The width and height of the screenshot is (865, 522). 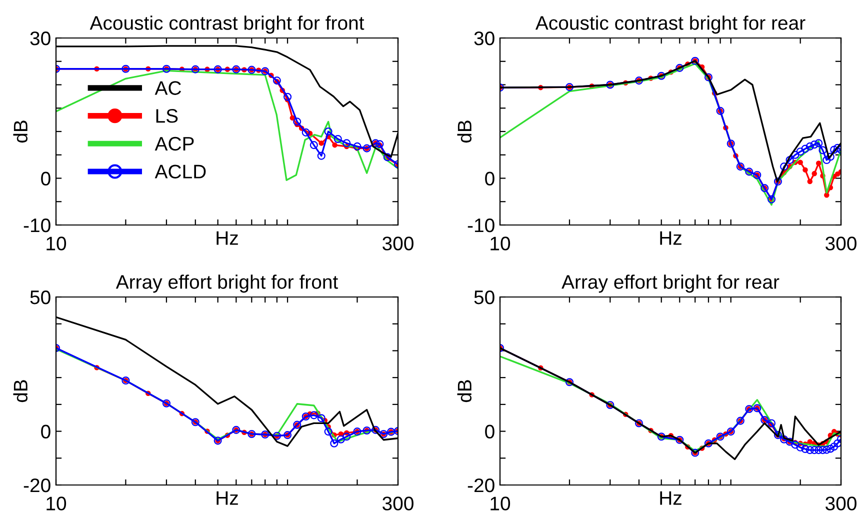 What do you see at coordinates (670, 25) in the screenshot?
I see `chart-title: Acoustic contrast bright for rear` at bounding box center [670, 25].